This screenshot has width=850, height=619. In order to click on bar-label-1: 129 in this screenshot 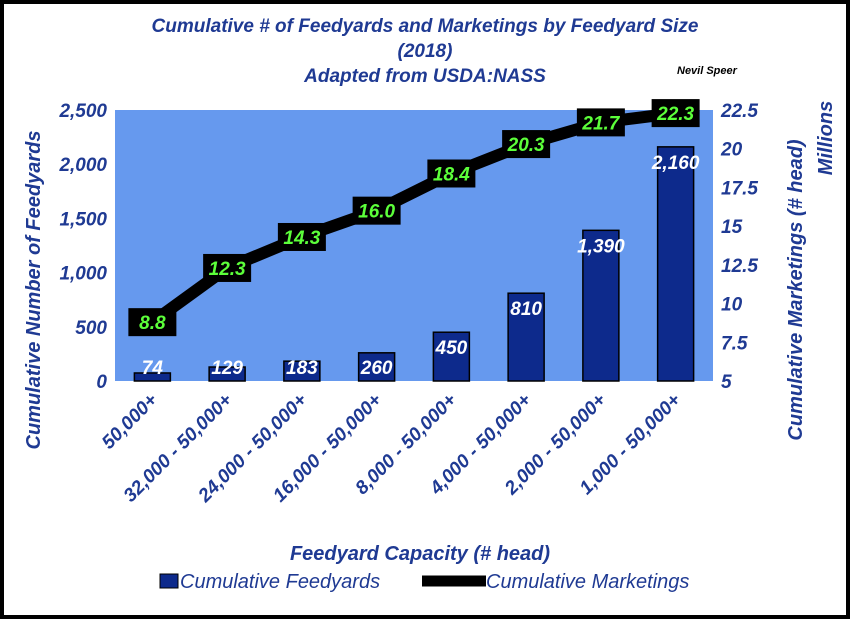, I will do `click(227, 368)`.